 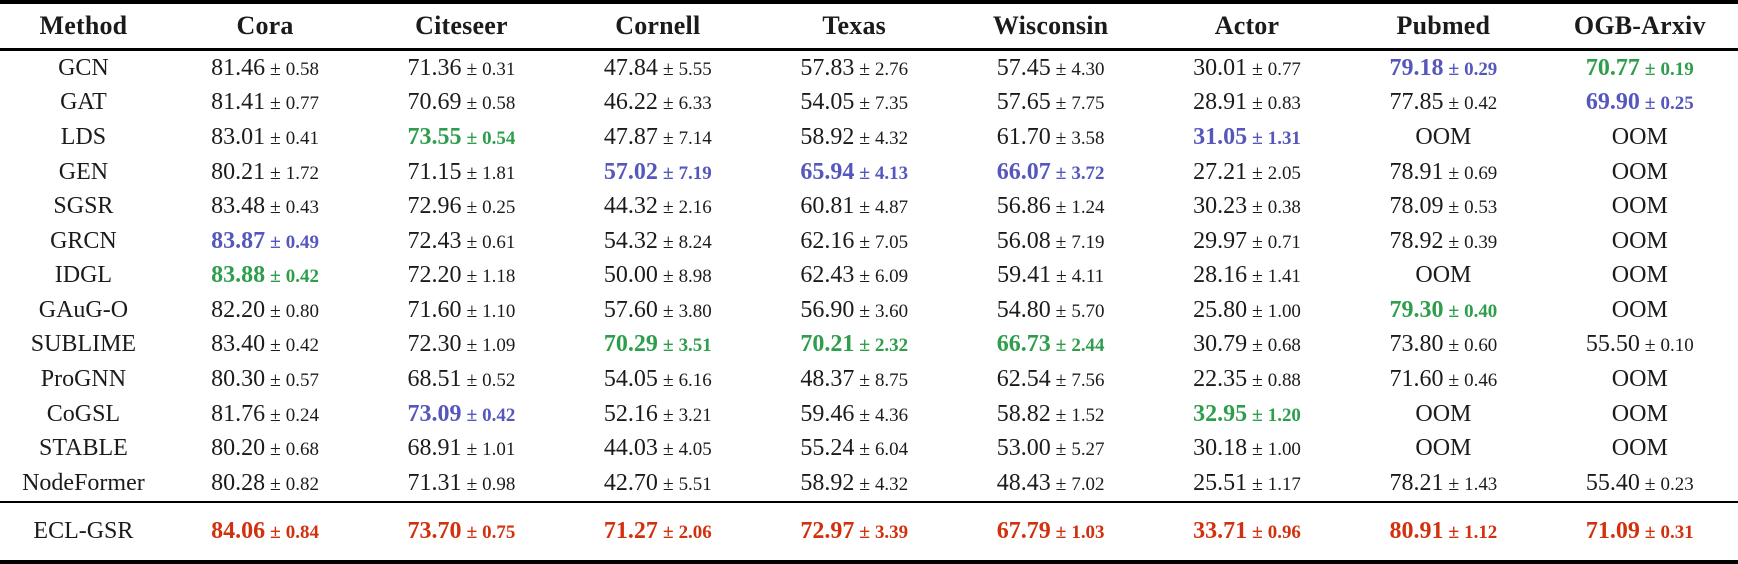 What do you see at coordinates (461, 26) in the screenshot?
I see `column-header-citeseer: Citeseer` at bounding box center [461, 26].